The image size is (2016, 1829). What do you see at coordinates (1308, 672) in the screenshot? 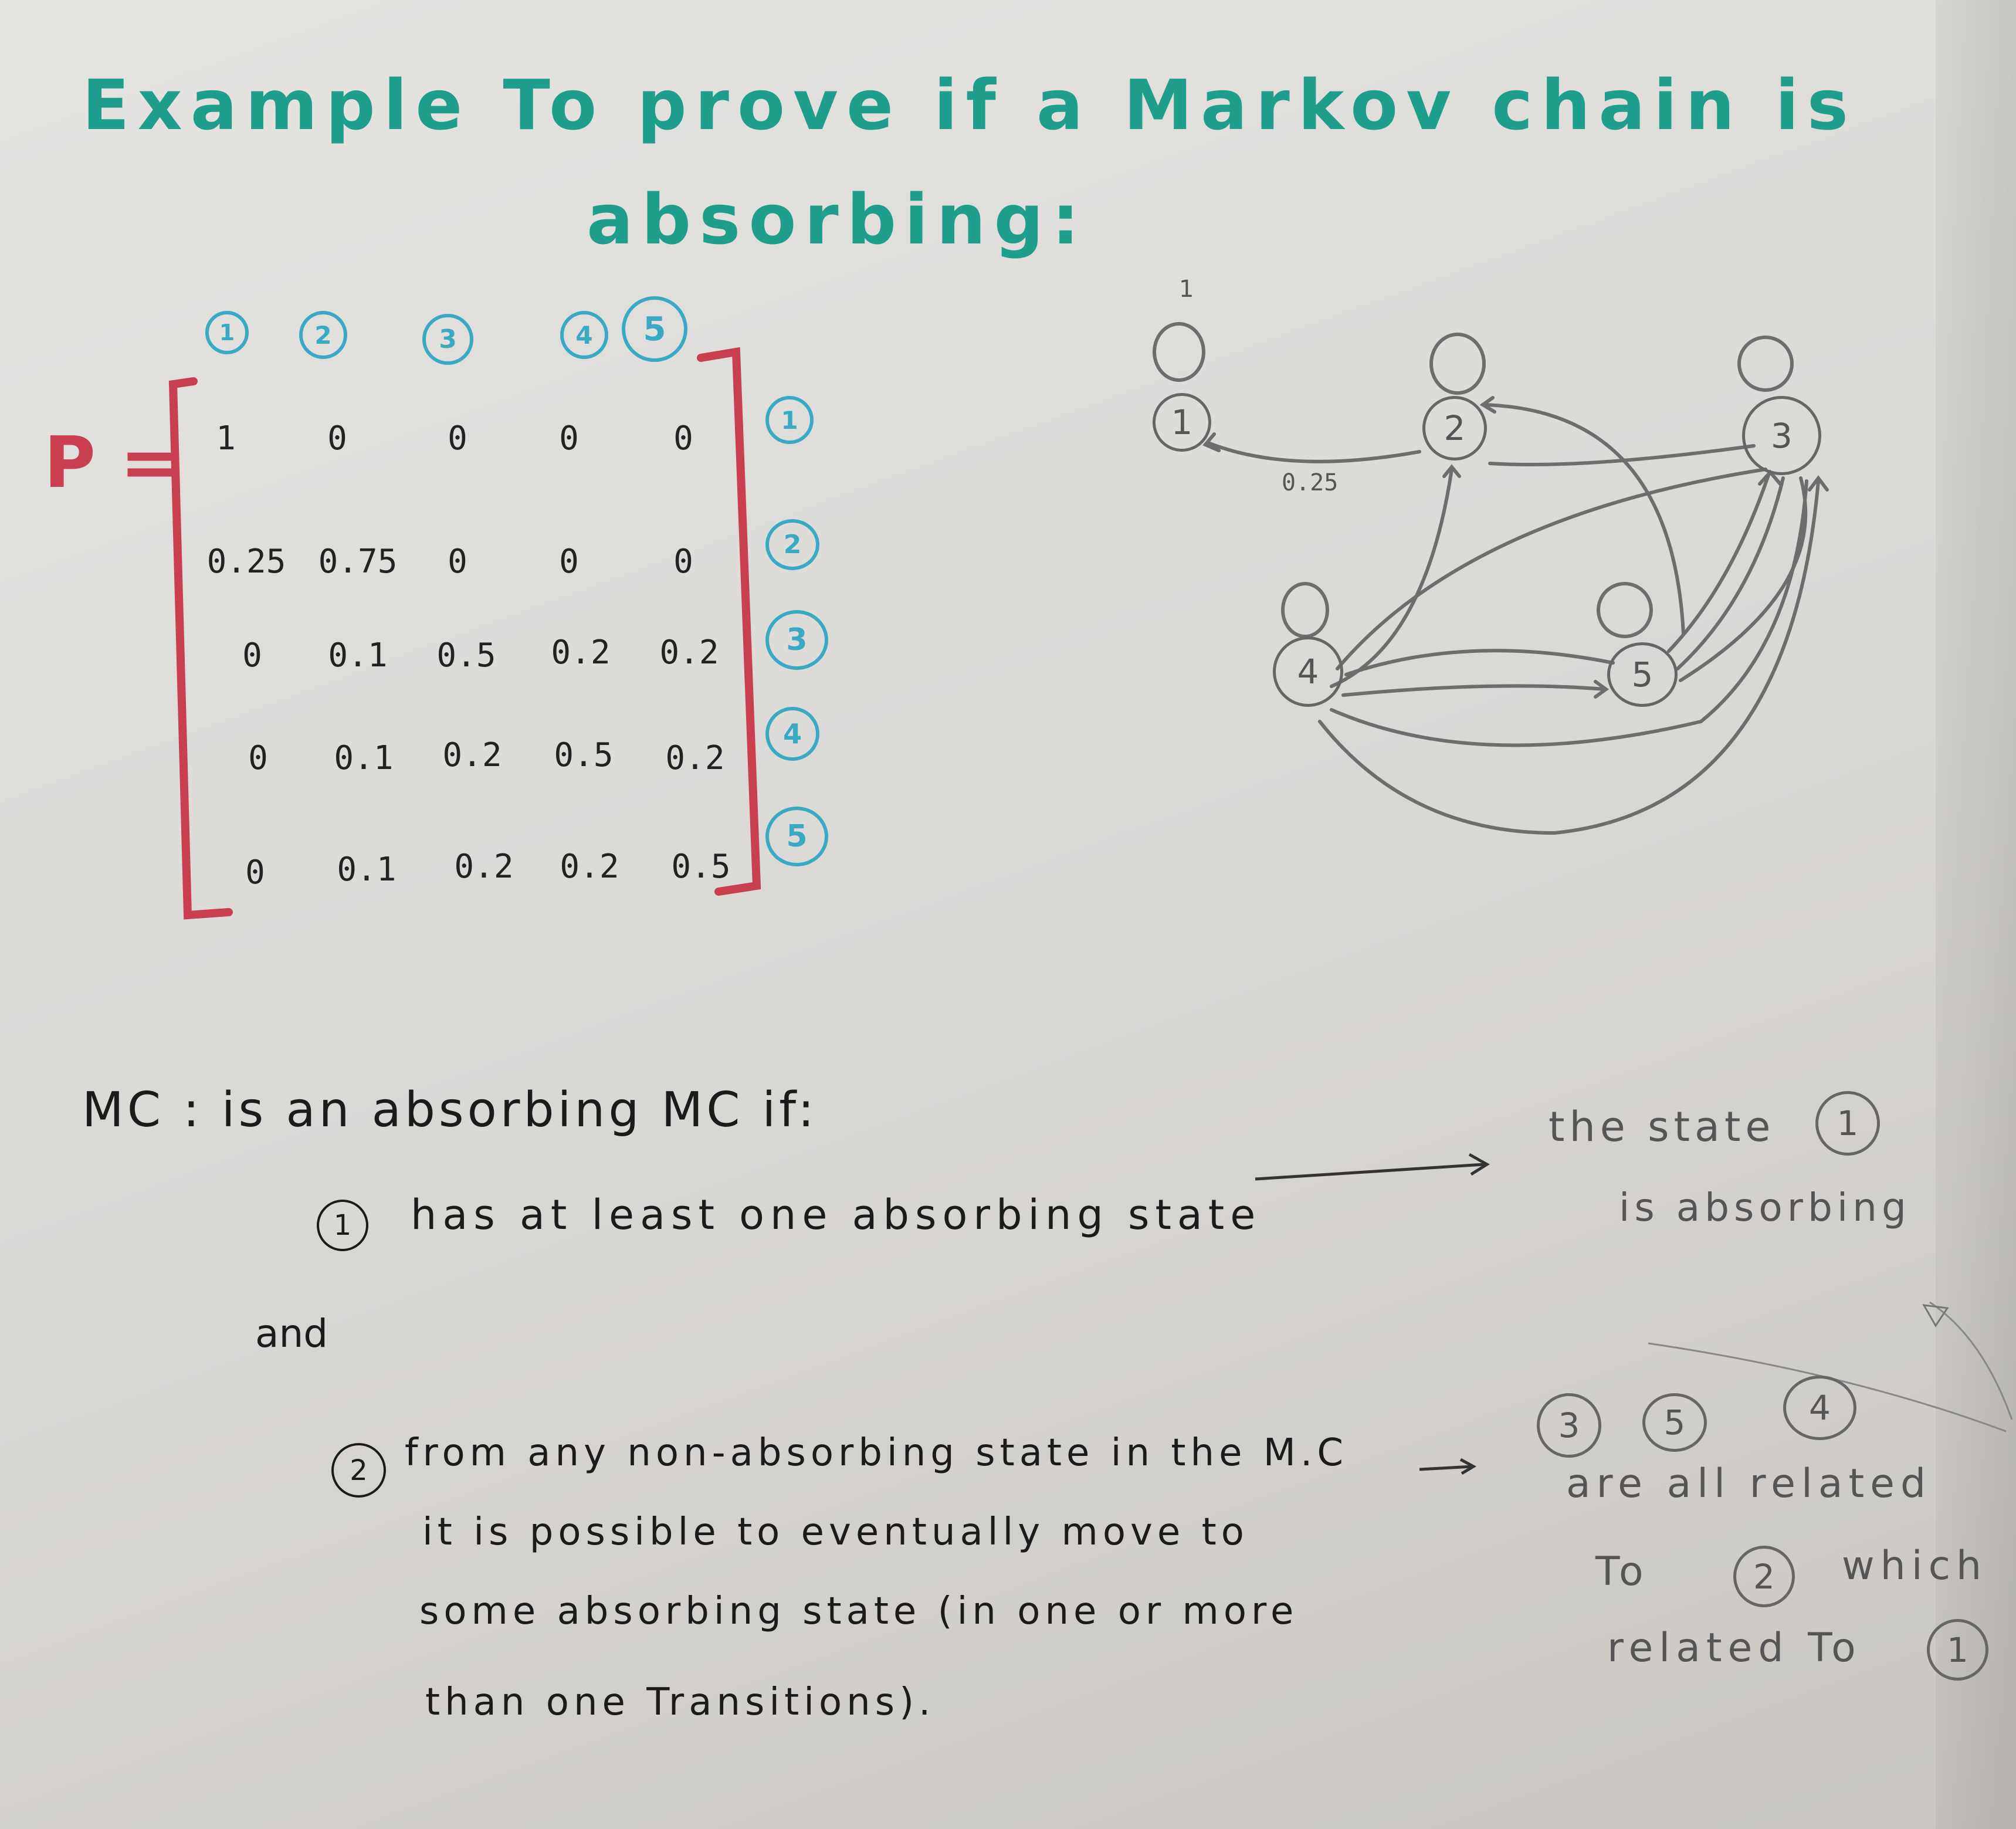
I see `state-node-4: 4` at bounding box center [1308, 672].